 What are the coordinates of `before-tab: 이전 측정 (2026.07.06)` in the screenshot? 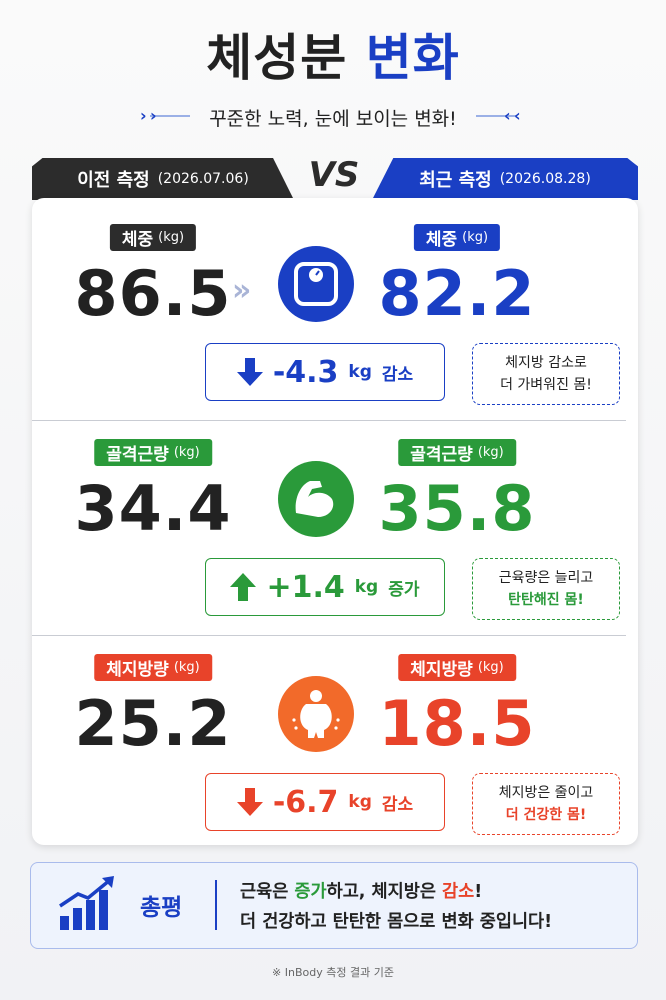 It's located at (163, 179).